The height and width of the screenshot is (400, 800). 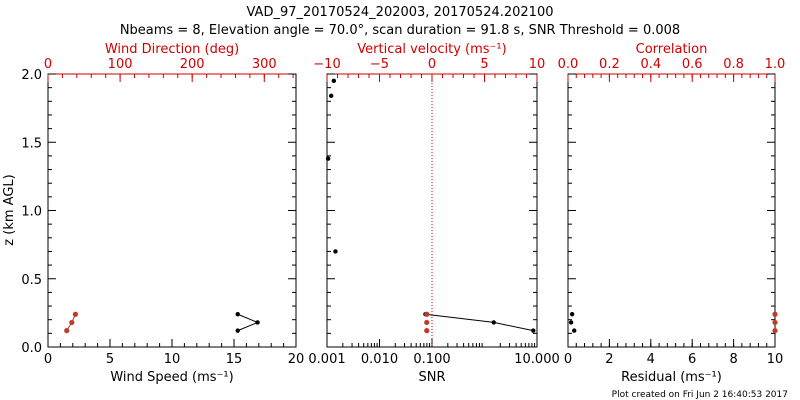 What do you see at coordinates (172, 49) in the screenshot?
I see `top-axis-label: Wind Direction (deg)` at bounding box center [172, 49].